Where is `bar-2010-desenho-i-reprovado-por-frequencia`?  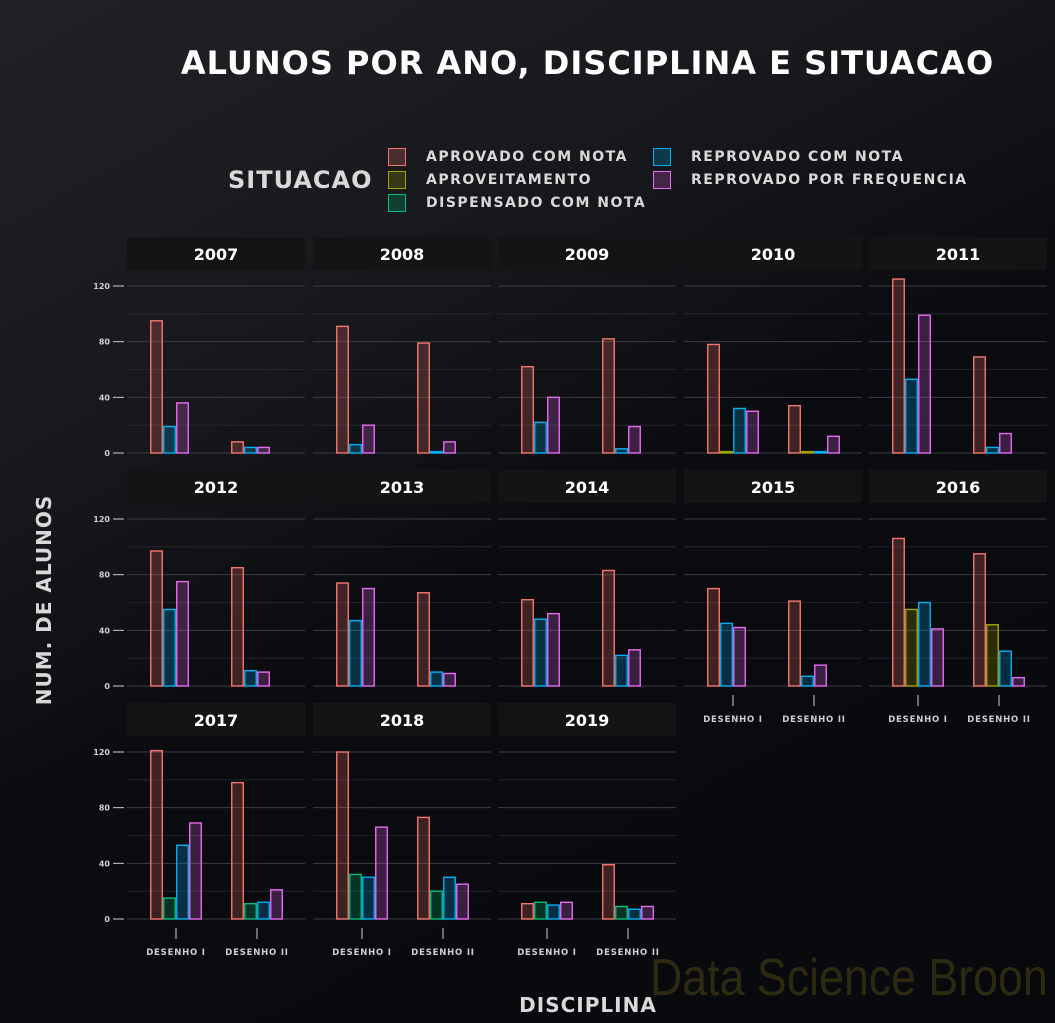
bar-2010-desenho-i-reprovado-por-frequencia is located at coordinates (752, 432).